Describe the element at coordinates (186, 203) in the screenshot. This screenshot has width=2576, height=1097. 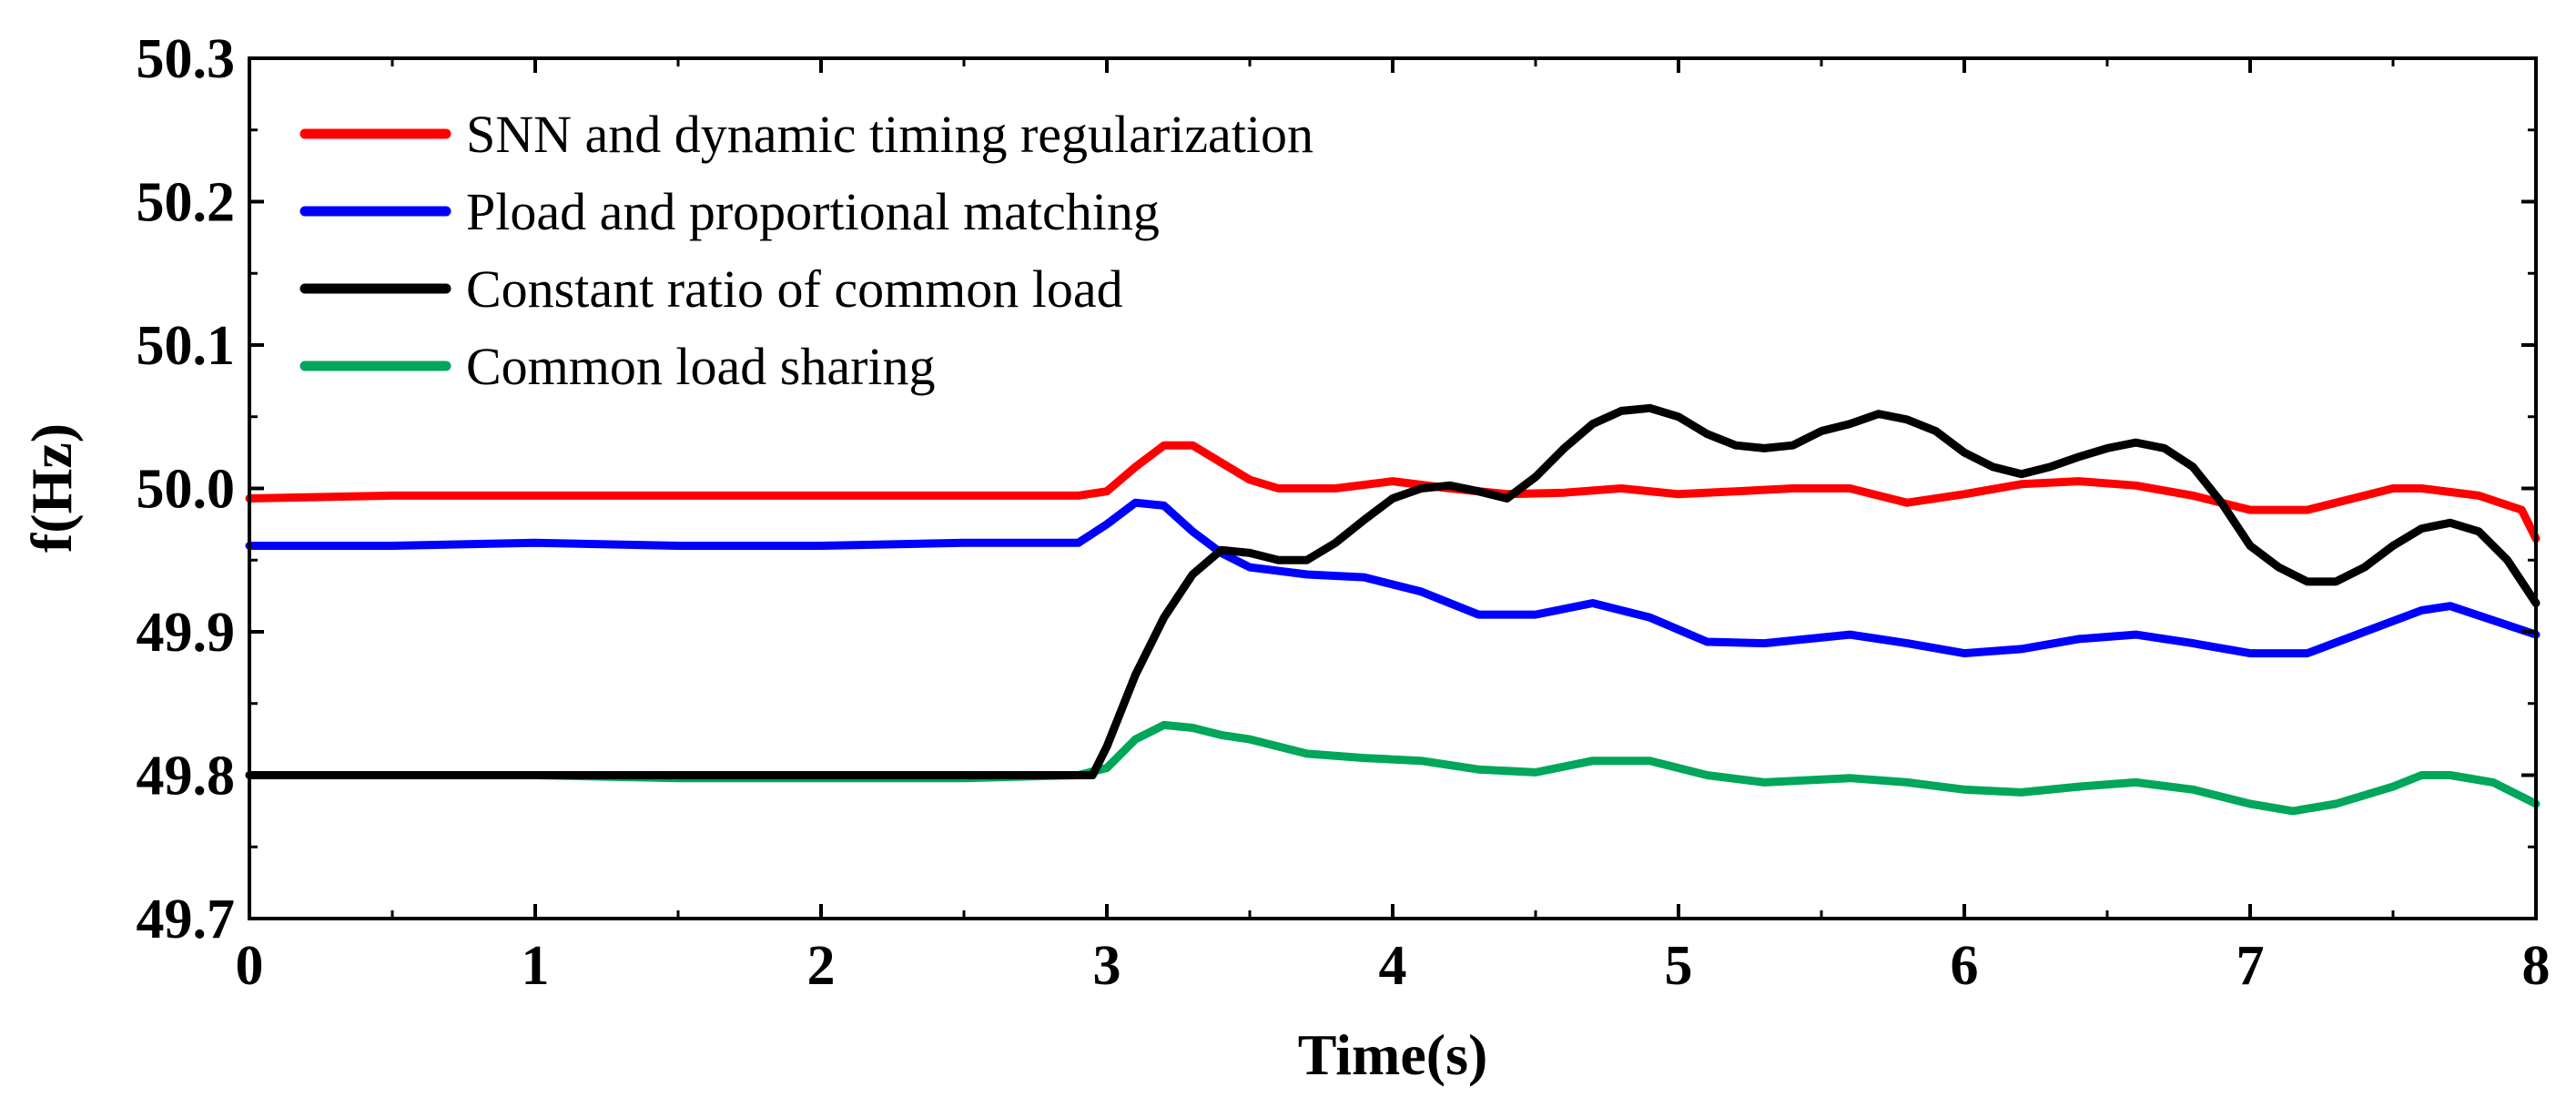
I see `y-tick-label: 50.2` at that location.